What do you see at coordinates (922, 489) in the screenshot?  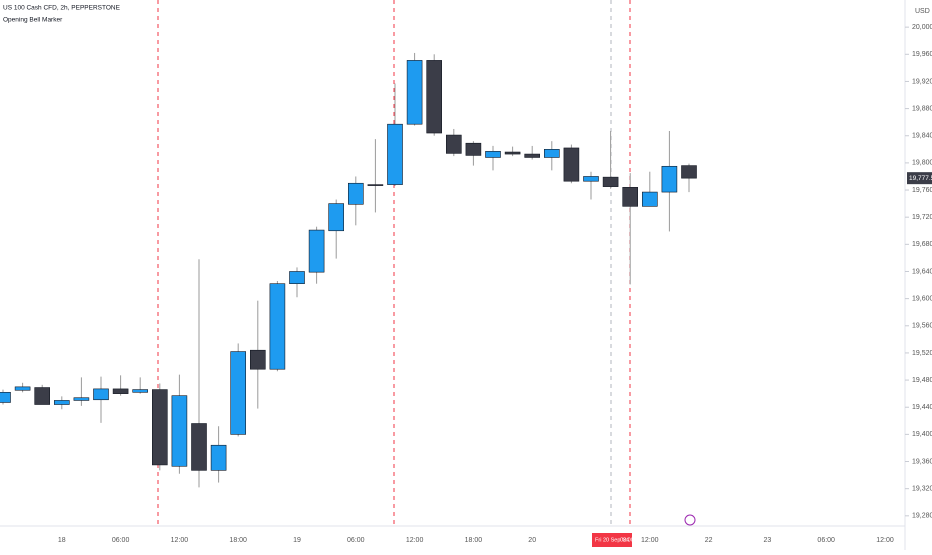 I see `y-tick-label: 19,320.0` at bounding box center [922, 489].